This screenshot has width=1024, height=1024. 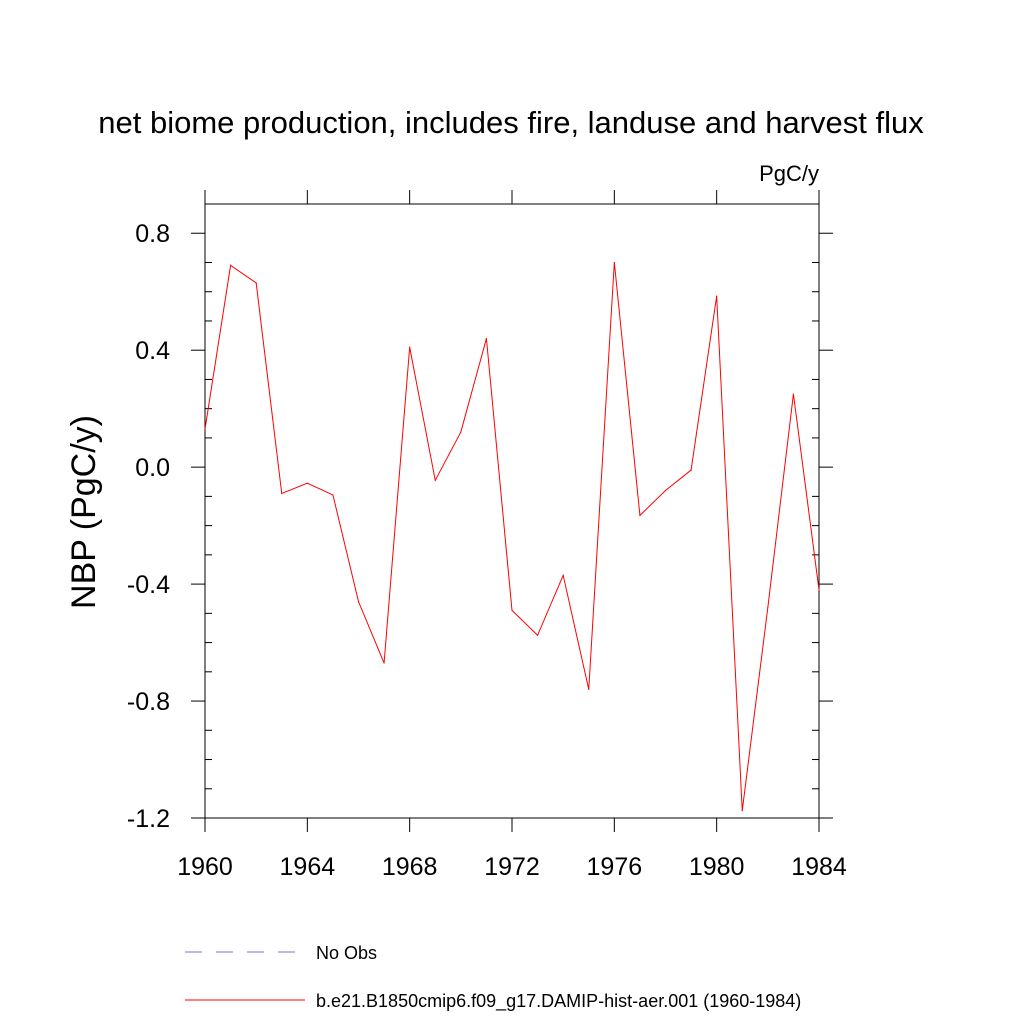 I want to click on y-tick-label: -0.8, so click(x=148, y=702).